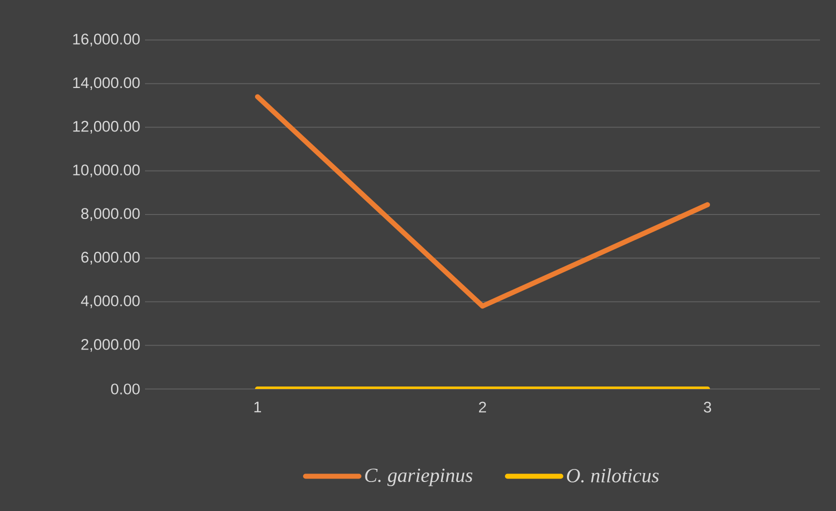  I want to click on y-tick-label: 16,000.00, so click(106, 40).